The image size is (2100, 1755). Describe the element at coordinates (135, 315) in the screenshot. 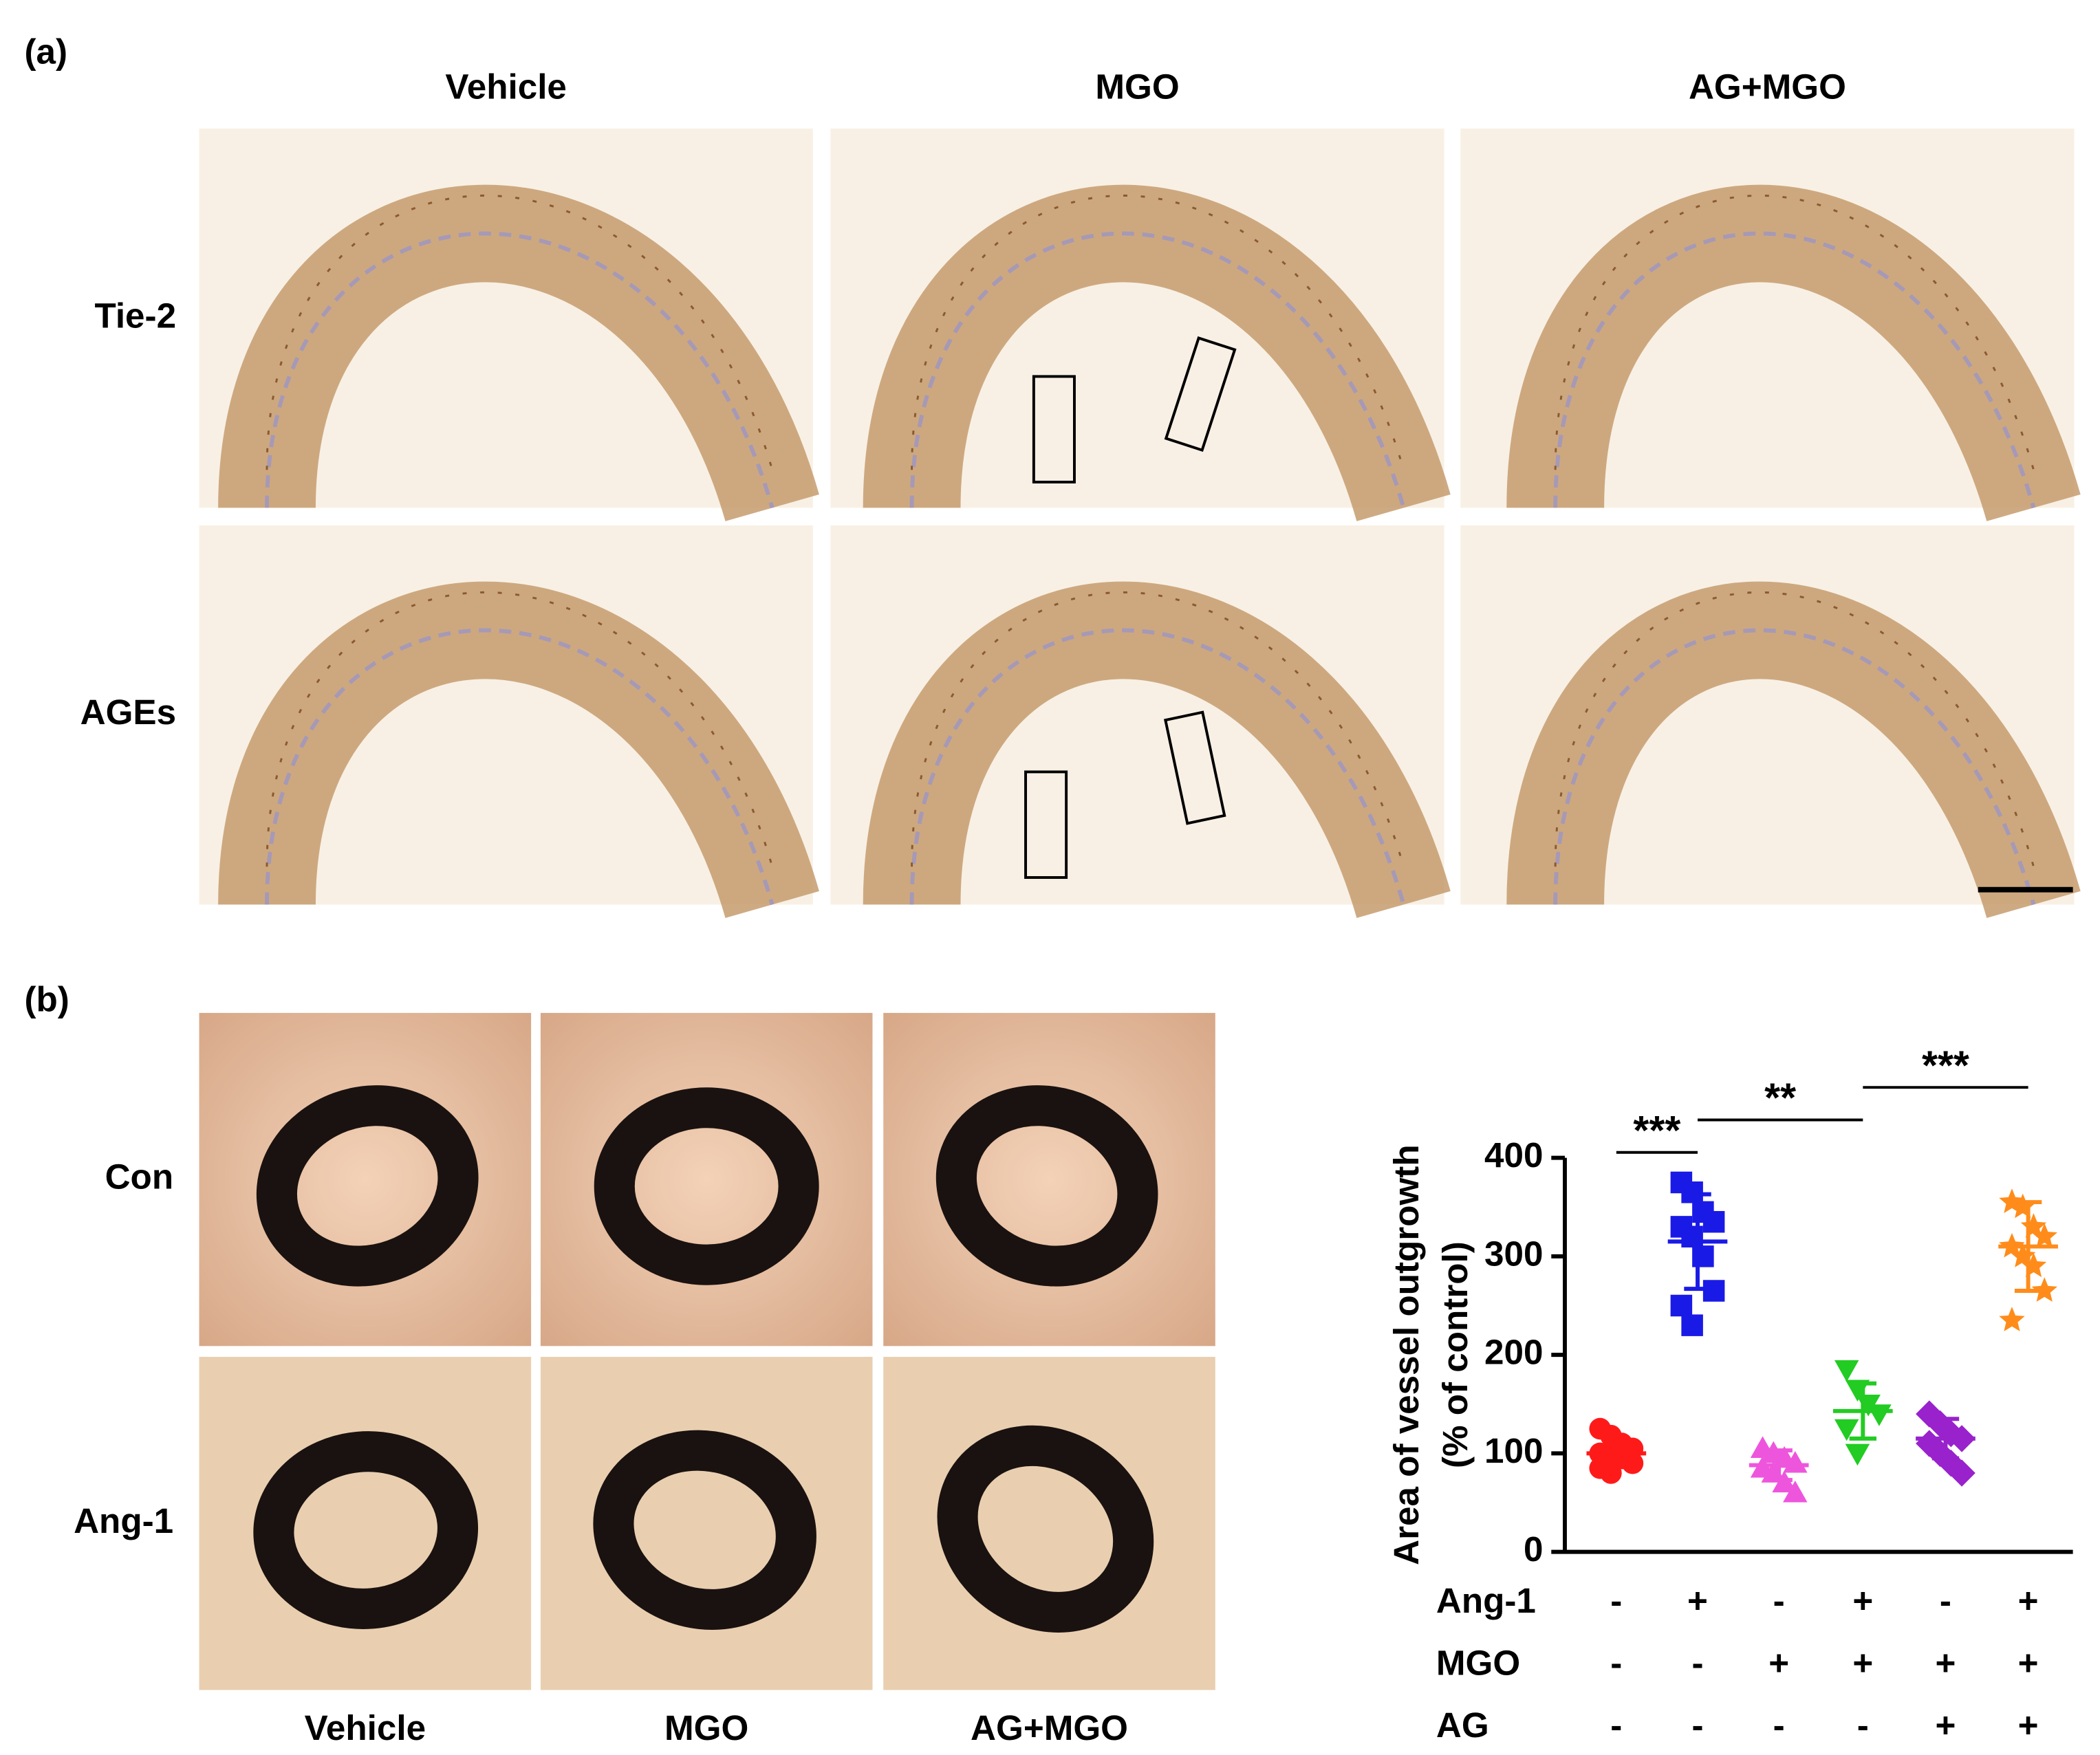

I see `row-label: Tie-2` at that location.